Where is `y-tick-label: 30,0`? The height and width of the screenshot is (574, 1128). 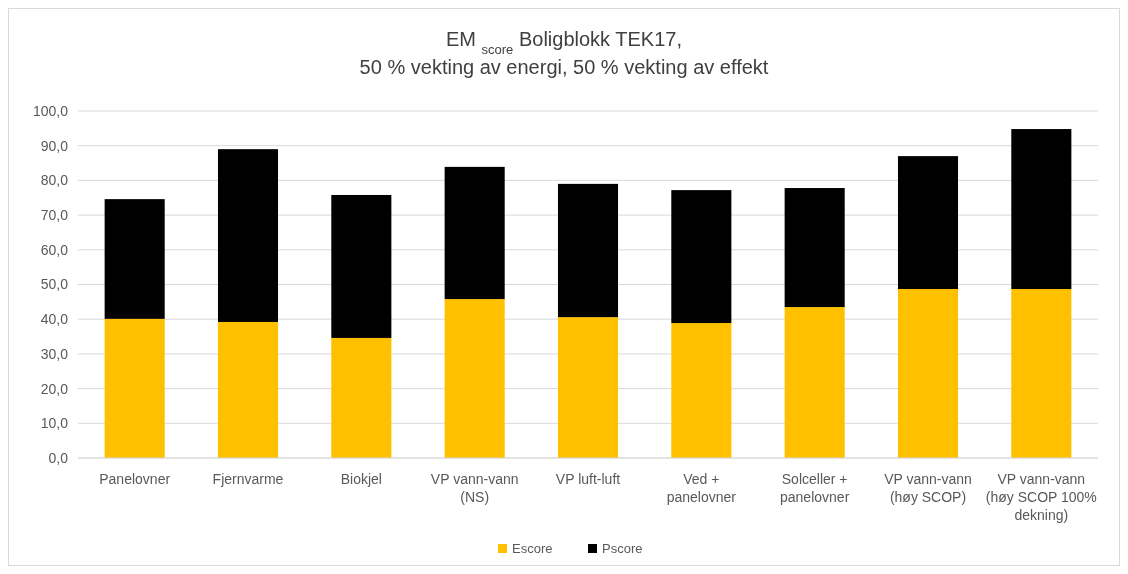
y-tick-label: 30,0 is located at coordinates (54, 353).